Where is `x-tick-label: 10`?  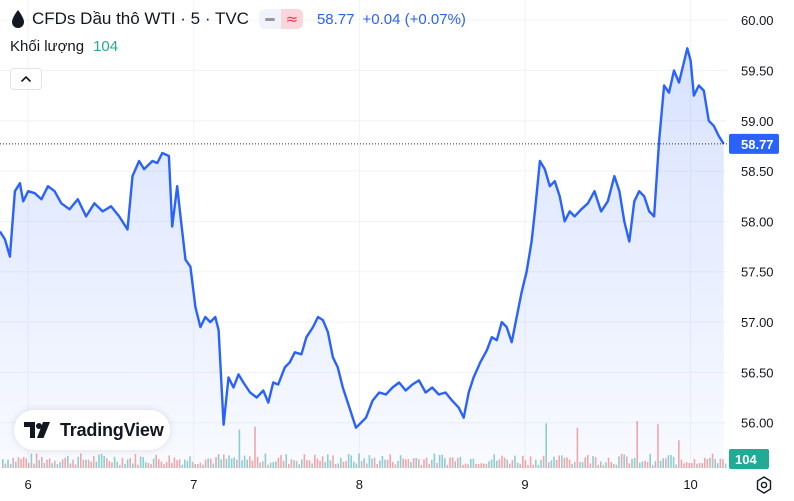 x-tick-label: 10 is located at coordinates (690, 484).